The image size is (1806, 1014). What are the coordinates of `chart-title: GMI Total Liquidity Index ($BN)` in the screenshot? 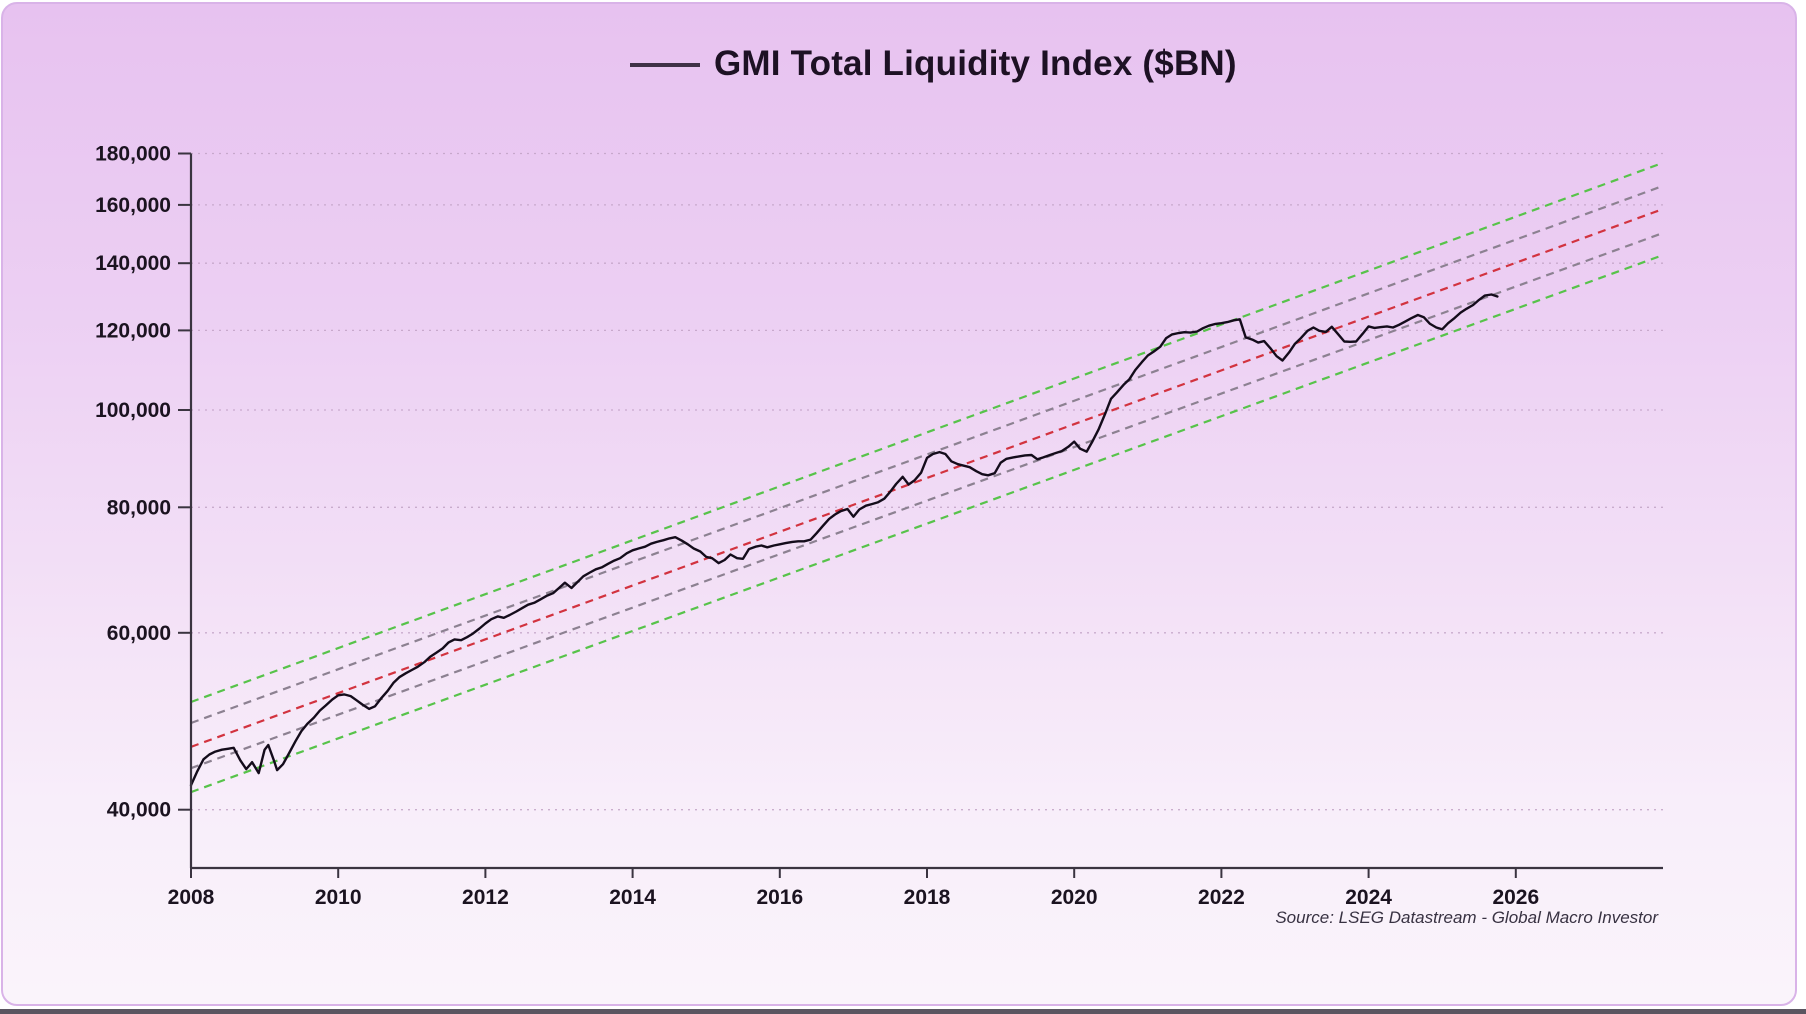 It's located at (975, 63).